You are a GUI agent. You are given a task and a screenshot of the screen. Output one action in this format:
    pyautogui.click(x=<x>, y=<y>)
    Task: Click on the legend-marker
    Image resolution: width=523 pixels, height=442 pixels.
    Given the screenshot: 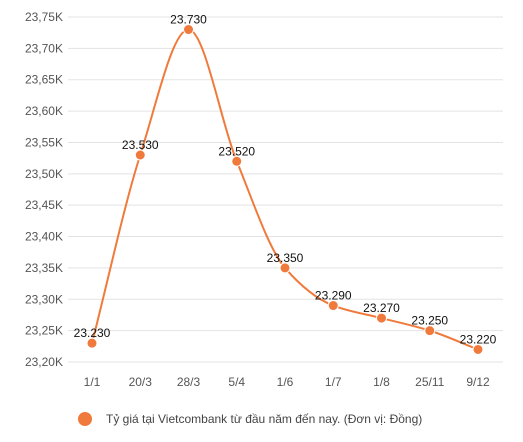 What is the action you would take?
    pyautogui.click(x=85, y=419)
    